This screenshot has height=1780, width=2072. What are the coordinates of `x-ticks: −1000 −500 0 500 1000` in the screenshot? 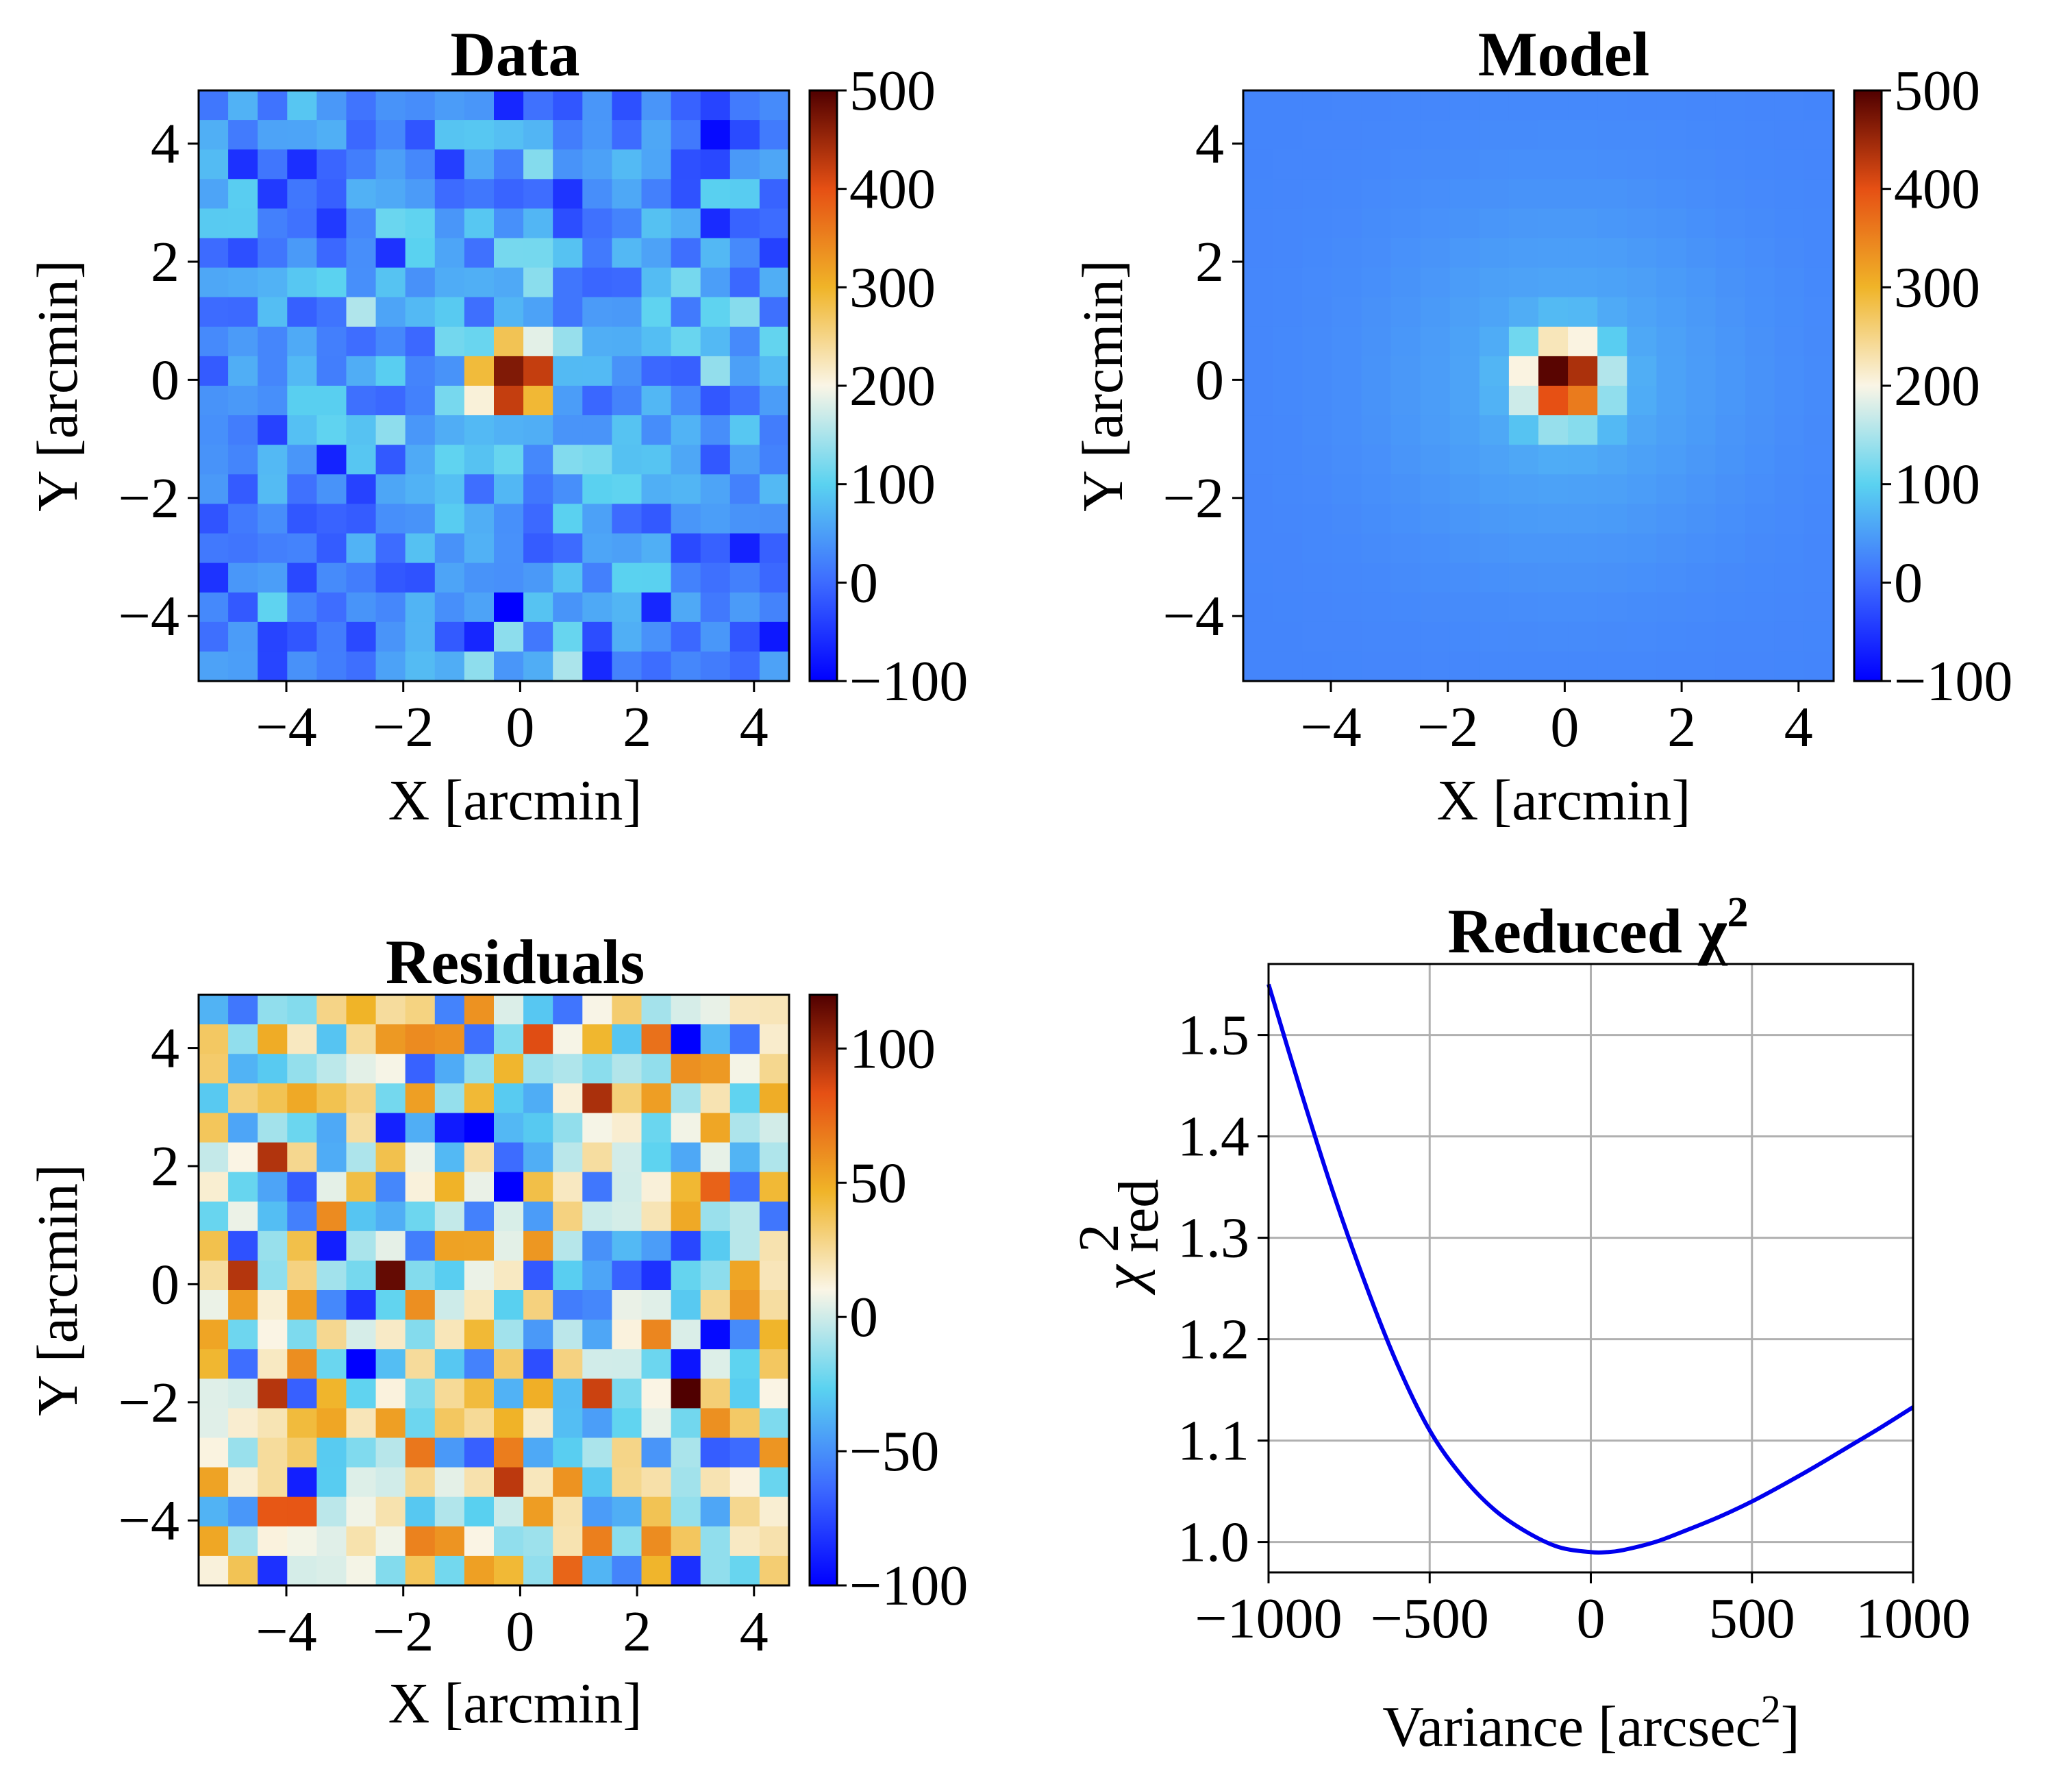 It's located at (1583, 1612).